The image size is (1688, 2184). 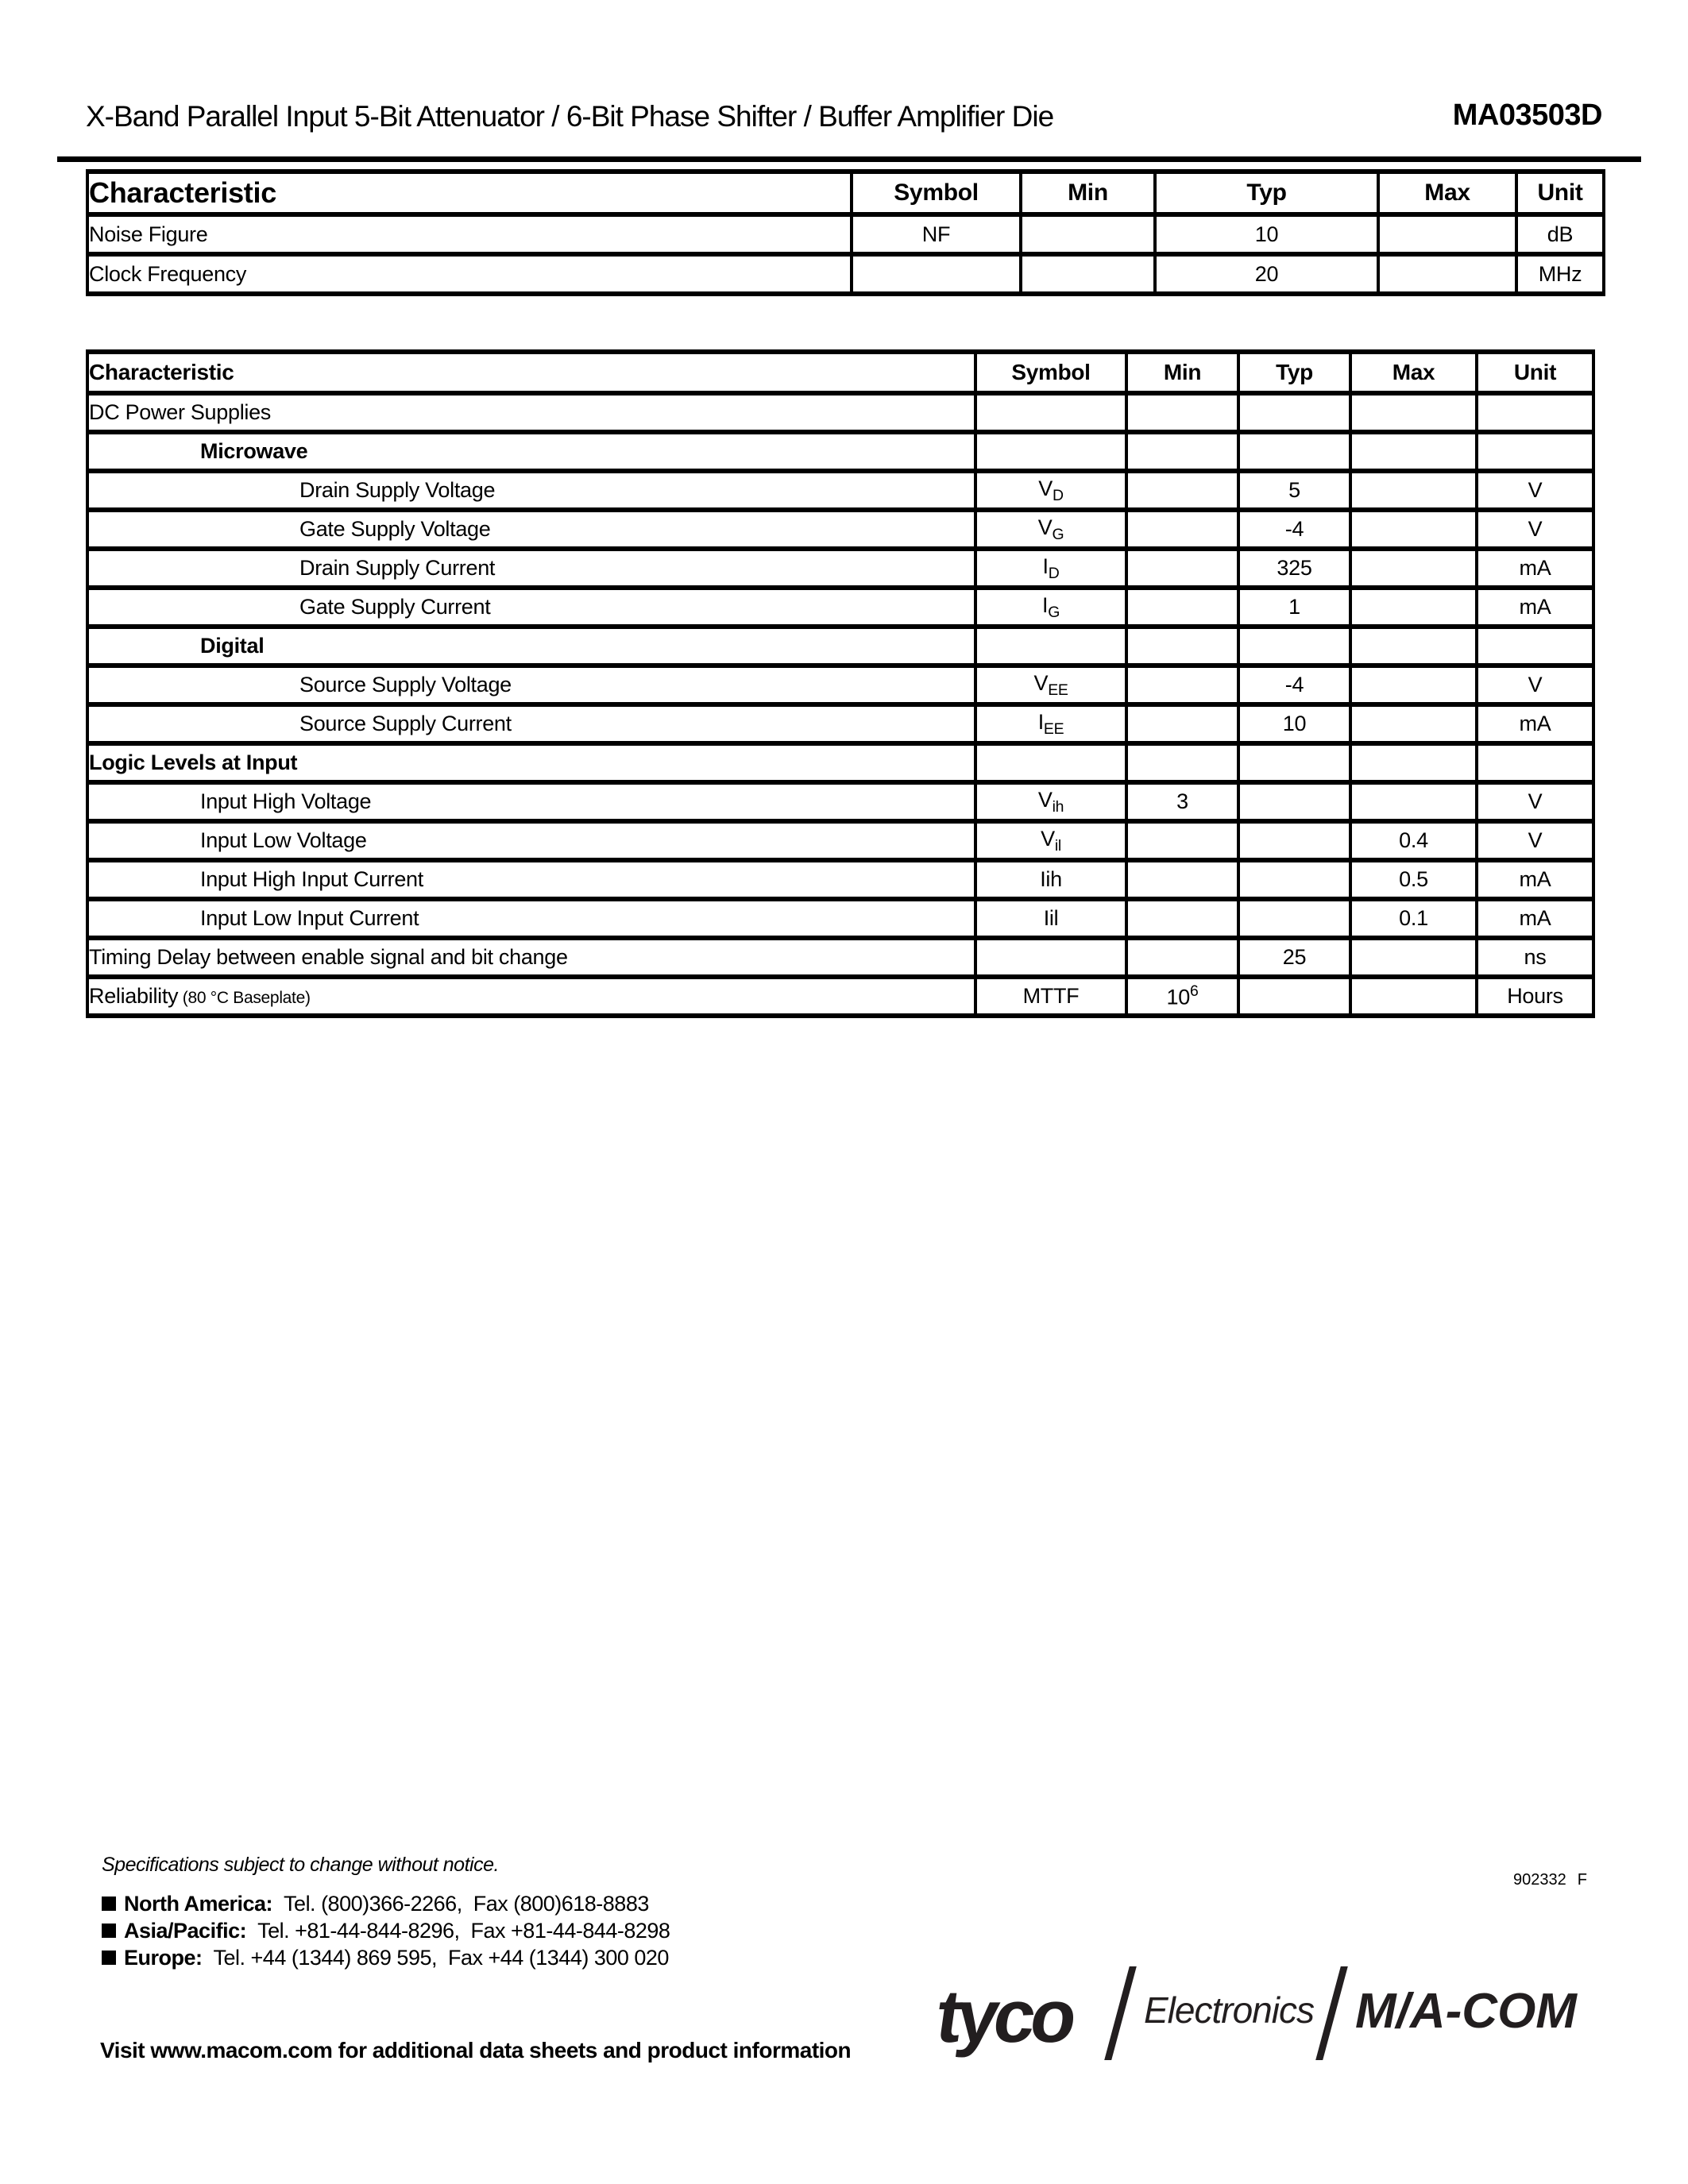 What do you see at coordinates (1266, 193) in the screenshot?
I see `column-header: Typ` at bounding box center [1266, 193].